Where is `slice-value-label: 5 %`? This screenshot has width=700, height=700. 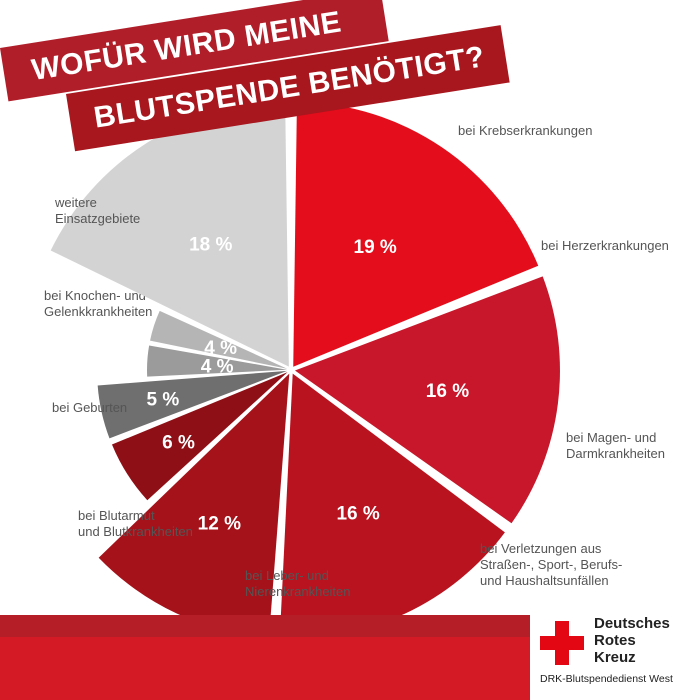 slice-value-label: 5 % is located at coordinates (162, 400).